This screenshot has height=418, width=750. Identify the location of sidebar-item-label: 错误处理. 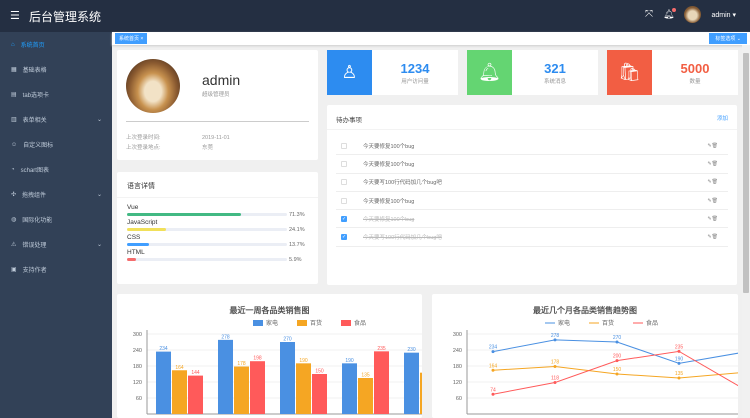
(34, 246).